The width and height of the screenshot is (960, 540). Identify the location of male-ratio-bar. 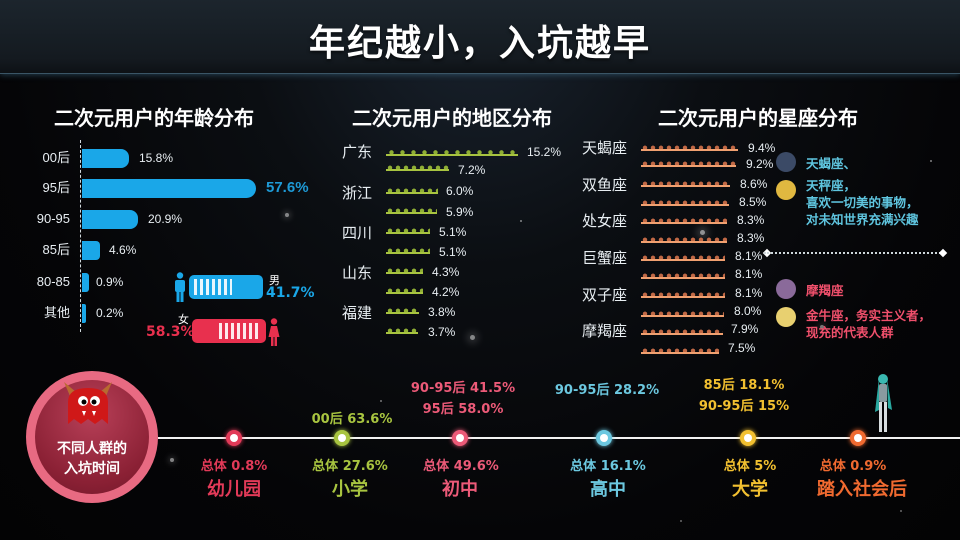
(226, 287).